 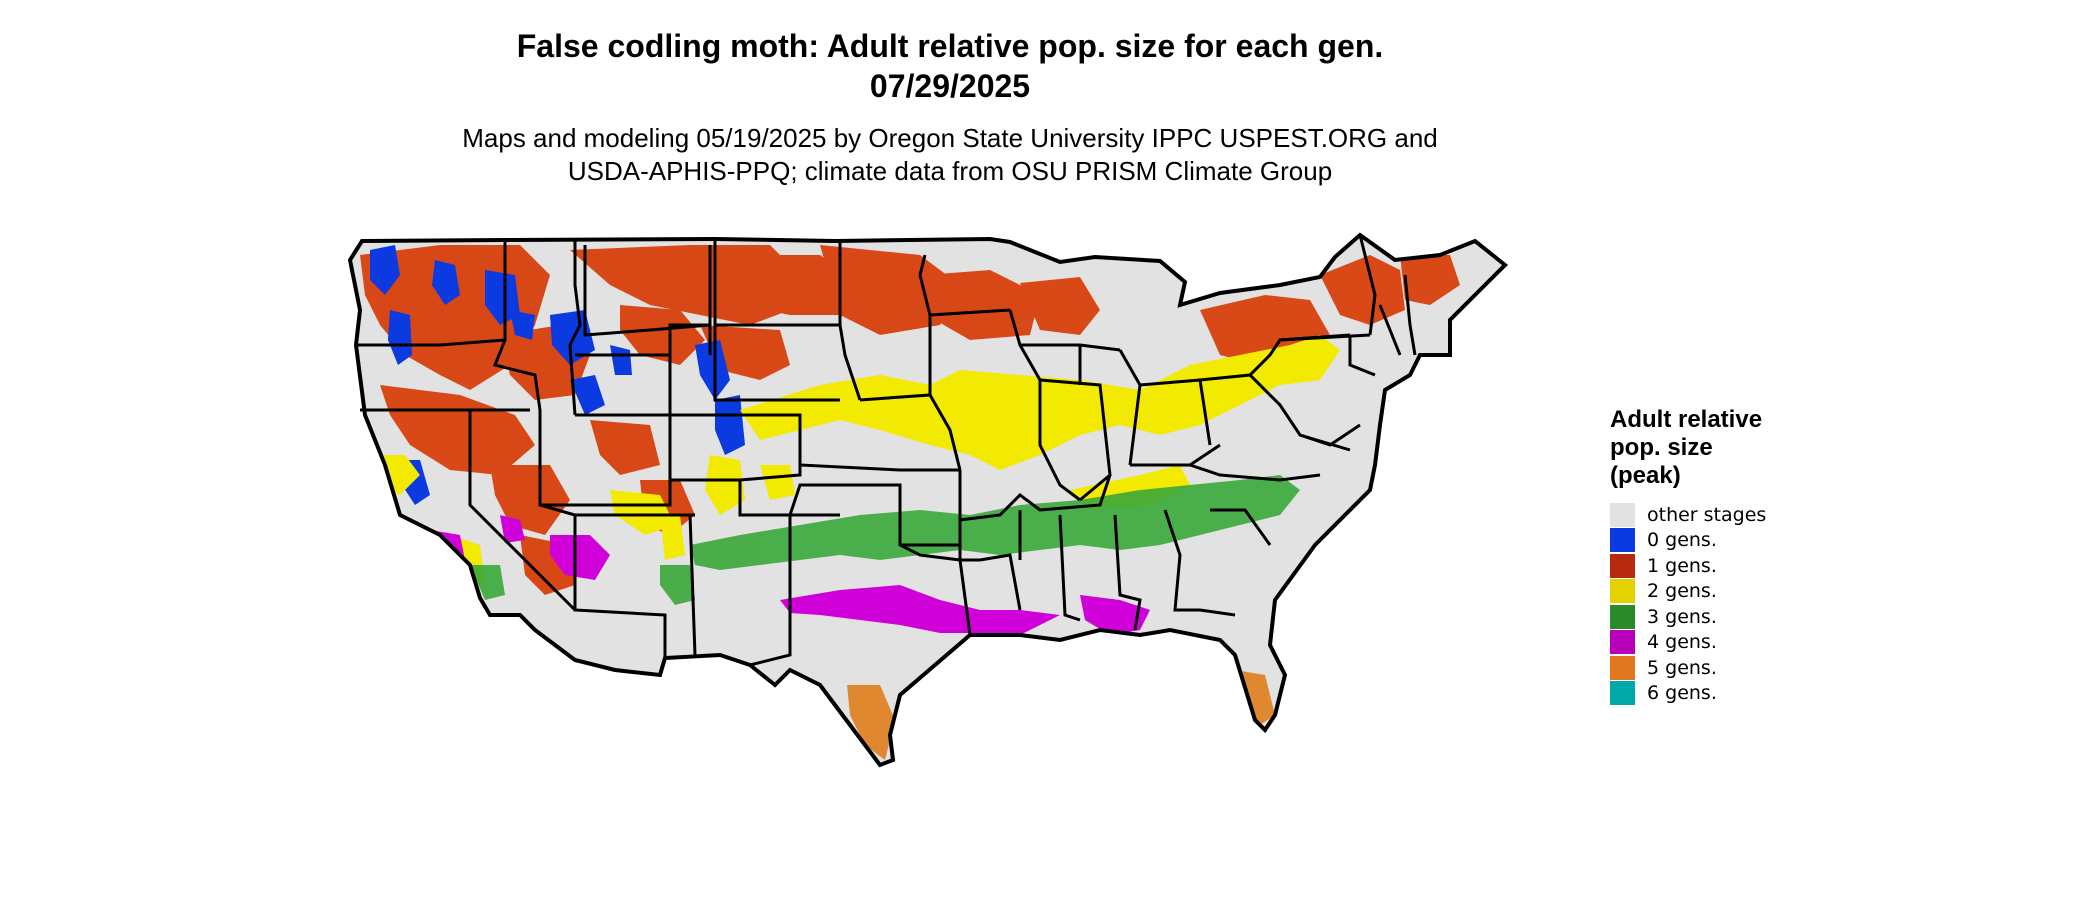 I want to click on legend-label: 4 gens., so click(x=1682, y=642).